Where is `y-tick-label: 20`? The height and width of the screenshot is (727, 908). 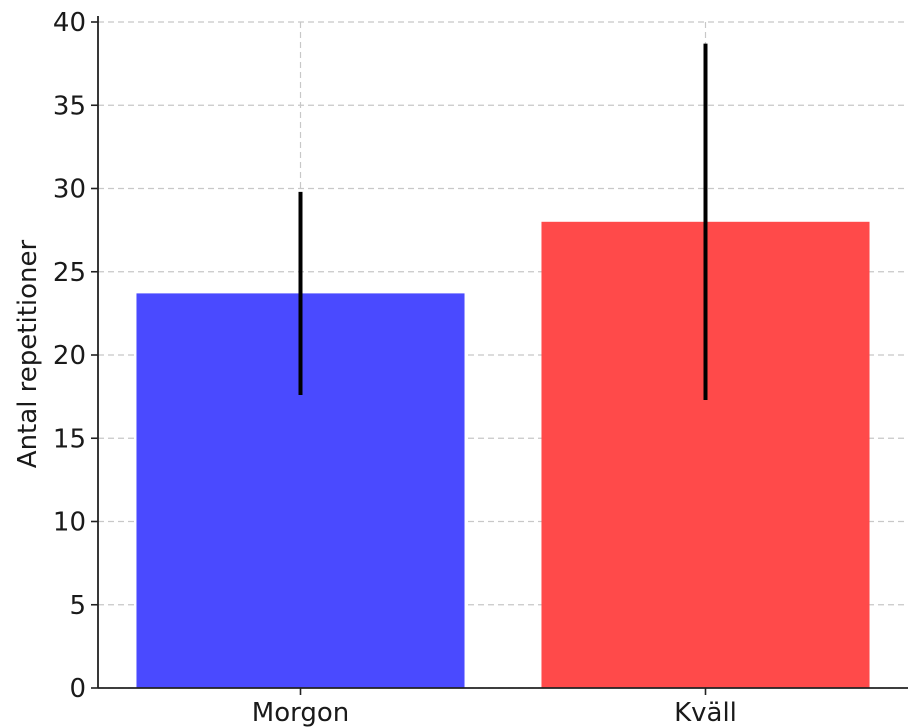
y-tick-label: 20 is located at coordinates (69, 356).